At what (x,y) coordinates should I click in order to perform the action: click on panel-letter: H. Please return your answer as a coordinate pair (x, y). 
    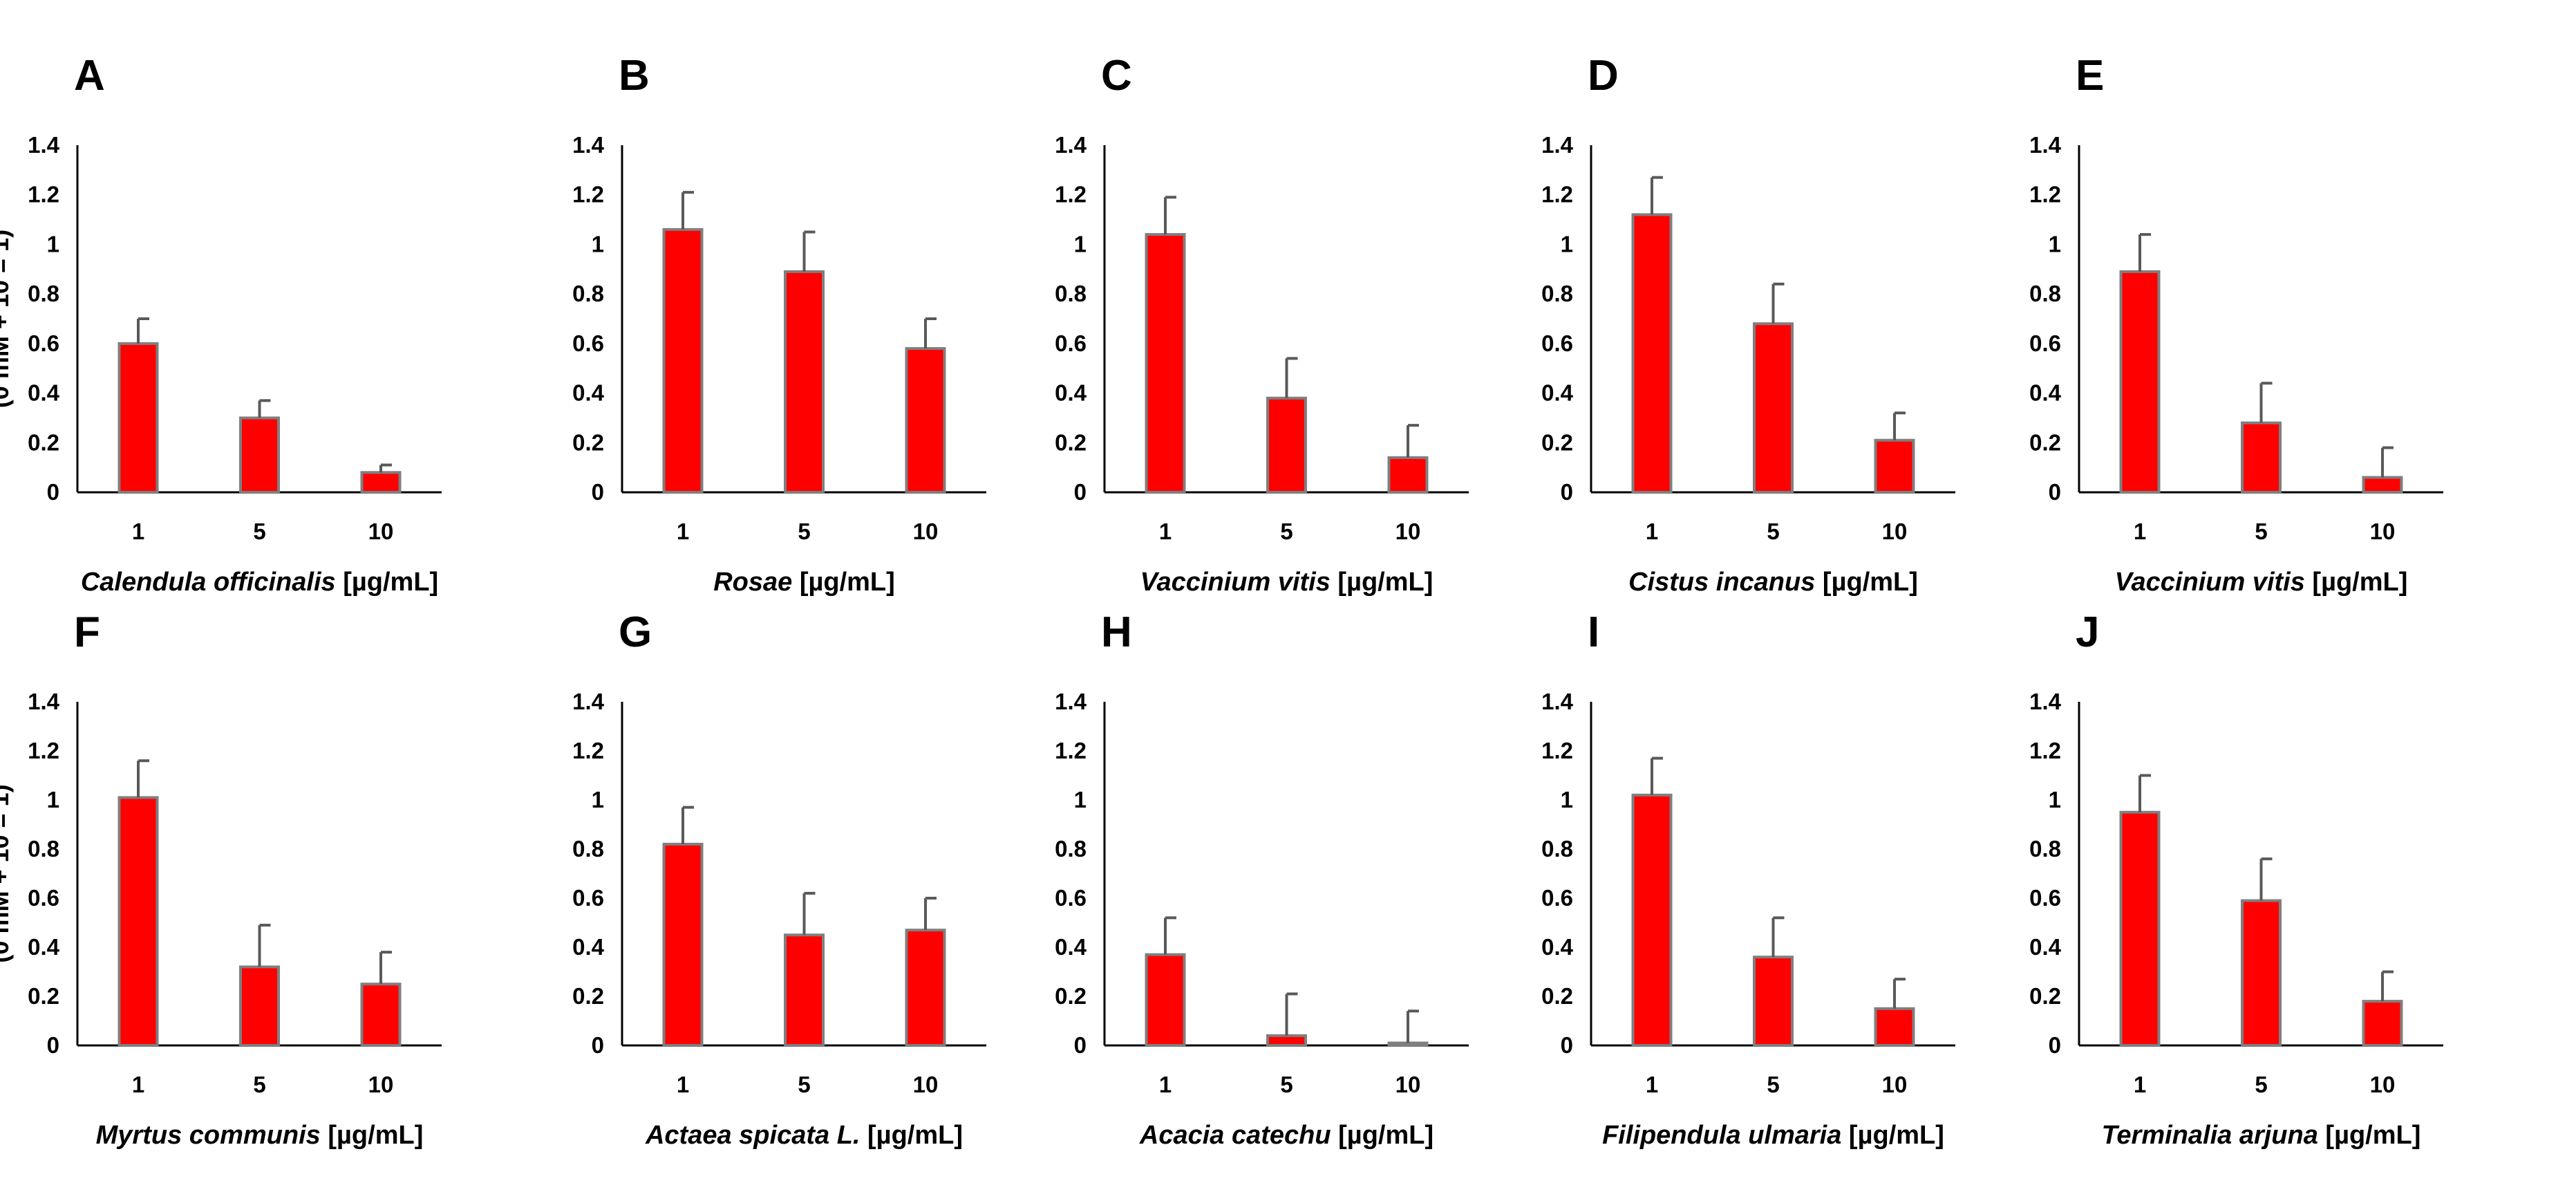
    Looking at the image, I should click on (1116, 632).